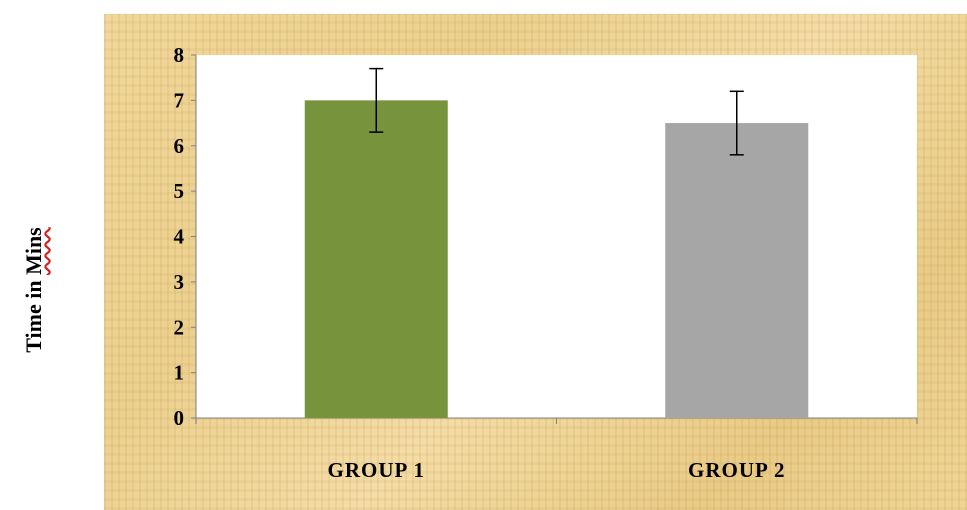  What do you see at coordinates (179, 373) in the screenshot?
I see `y-tick-label: 1` at bounding box center [179, 373].